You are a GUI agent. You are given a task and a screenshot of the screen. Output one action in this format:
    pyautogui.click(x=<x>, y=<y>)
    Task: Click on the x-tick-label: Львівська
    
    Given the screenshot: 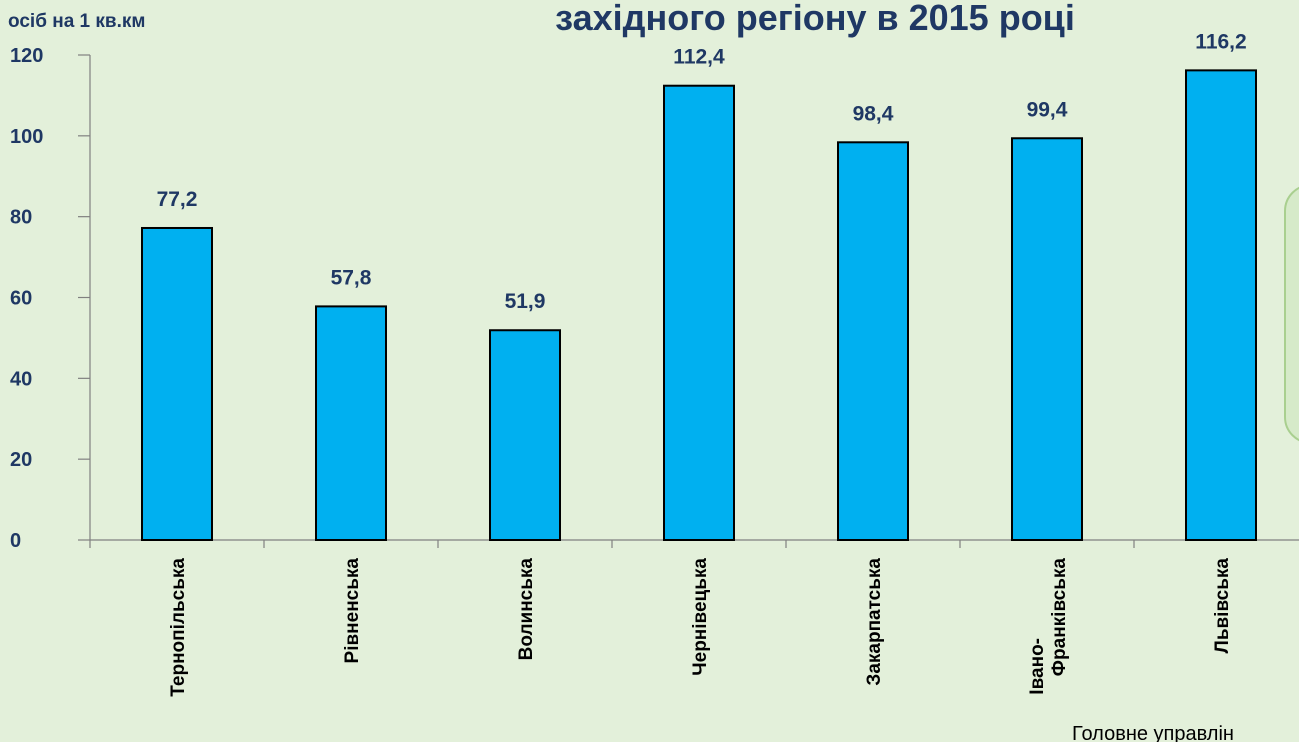 What is the action you would take?
    pyautogui.click(x=1222, y=606)
    